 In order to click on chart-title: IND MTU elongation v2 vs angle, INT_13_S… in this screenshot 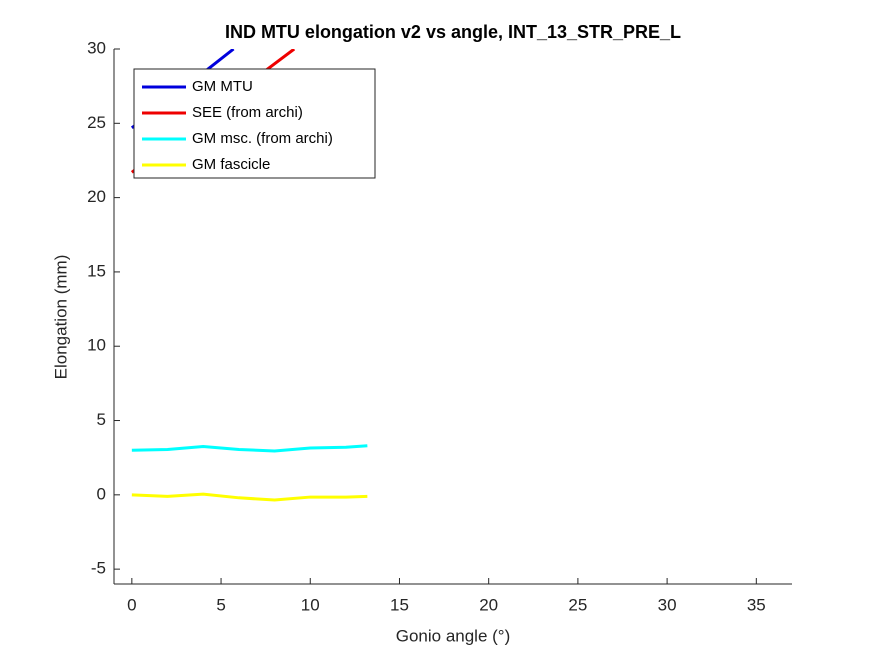, I will do `click(453, 32)`.